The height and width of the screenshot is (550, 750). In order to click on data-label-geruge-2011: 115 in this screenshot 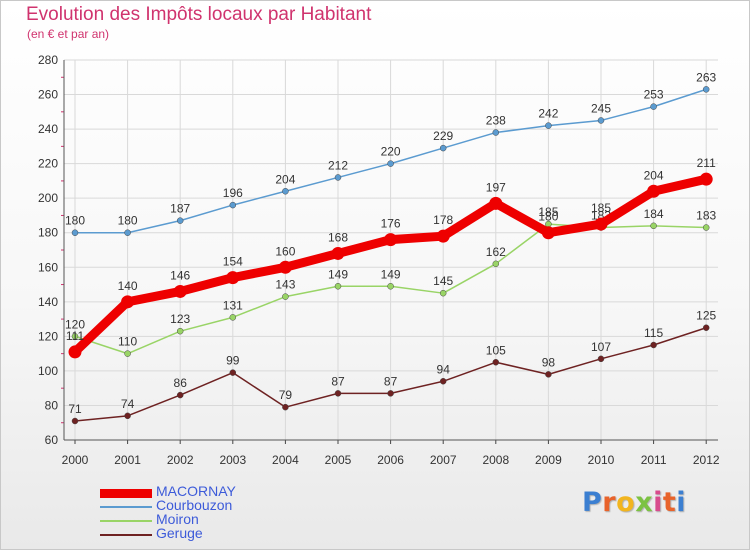, I will do `click(653, 333)`.